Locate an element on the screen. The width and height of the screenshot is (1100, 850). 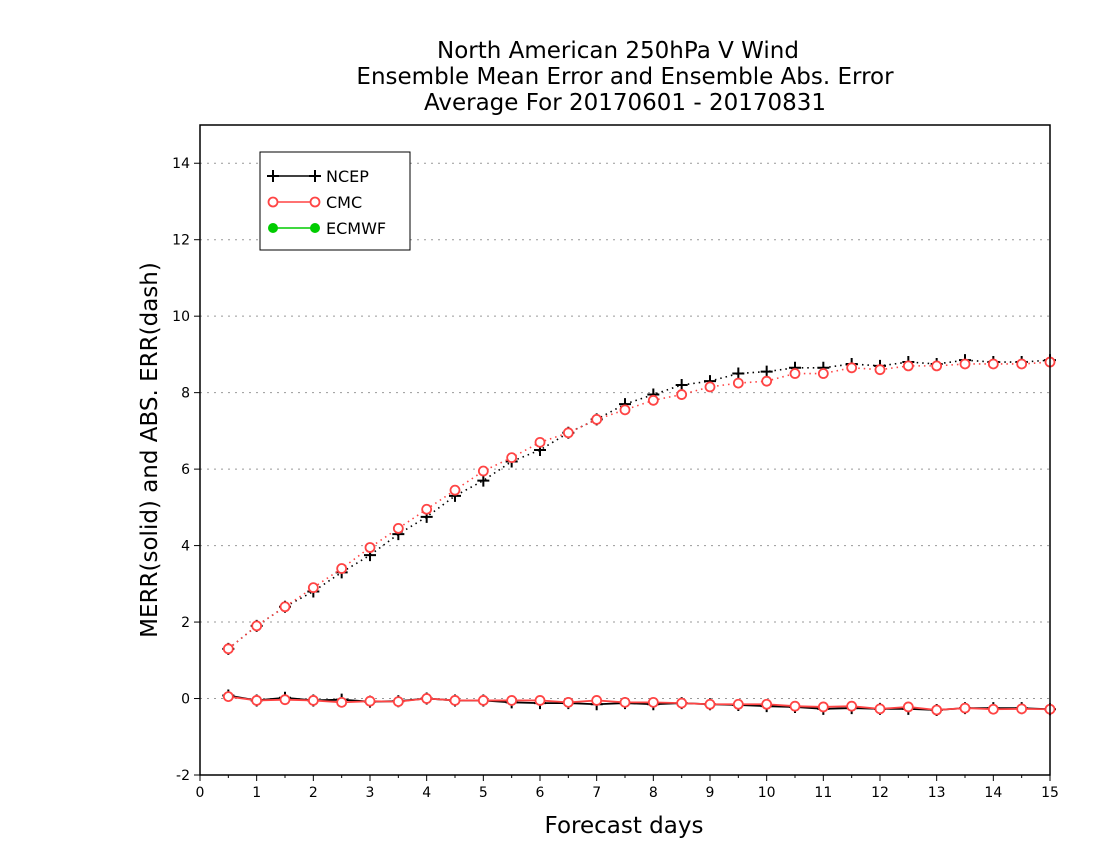
legend: NCEP CMC ECMWF is located at coordinates (335, 201).